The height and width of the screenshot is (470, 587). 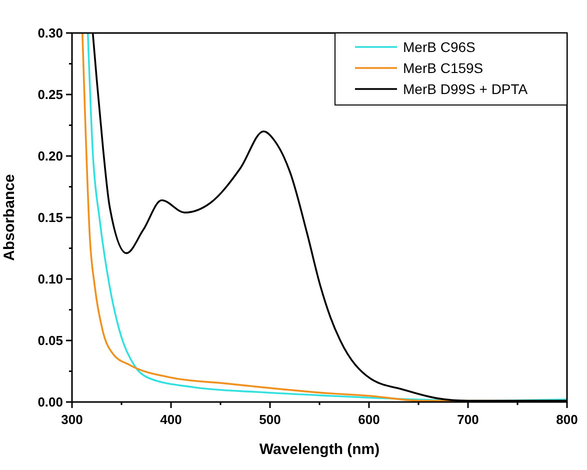 What do you see at coordinates (567, 419) in the screenshot?
I see `x-tick-label: 800` at bounding box center [567, 419].